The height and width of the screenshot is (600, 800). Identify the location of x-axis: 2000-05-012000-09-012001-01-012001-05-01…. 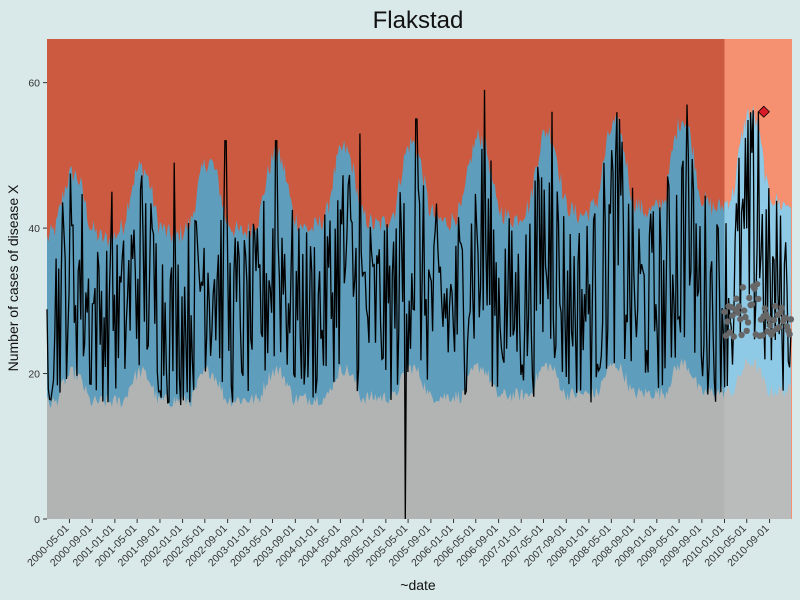
(398, 544).